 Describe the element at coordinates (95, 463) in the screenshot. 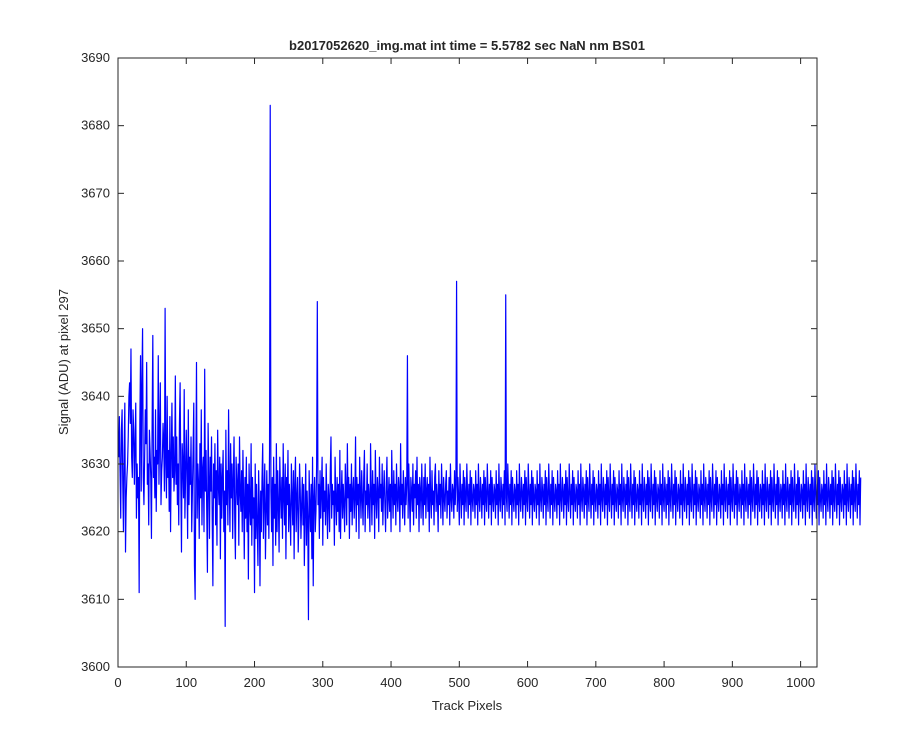

I see `y-tick-label: 3630` at that location.